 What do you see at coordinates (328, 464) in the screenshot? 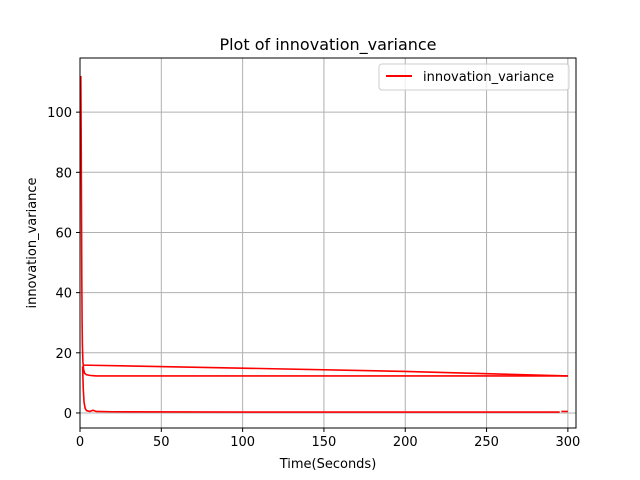
I see `x-axis-label: Time(Seconds)` at bounding box center [328, 464].